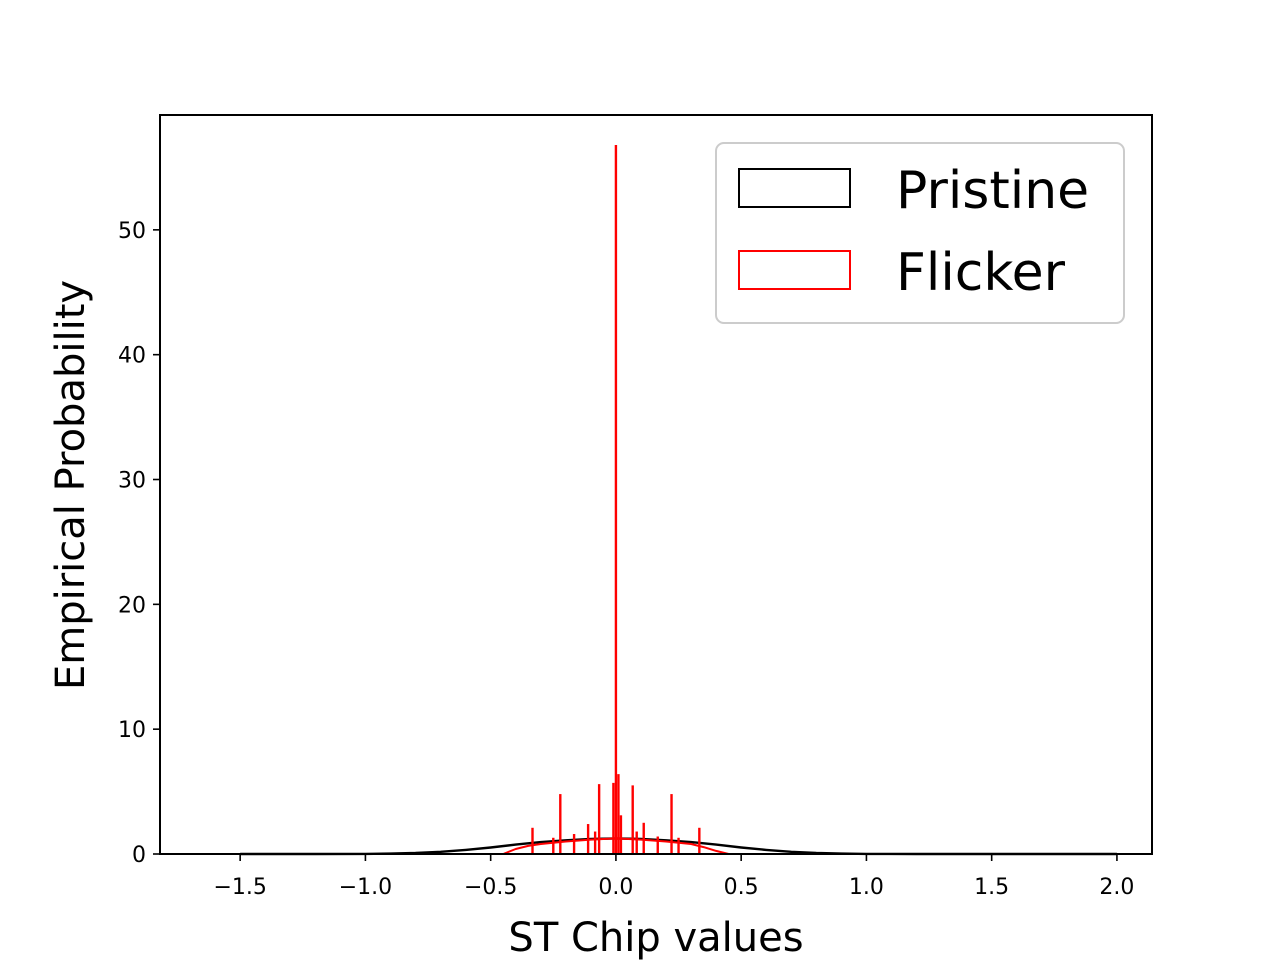  What do you see at coordinates (992, 191) in the screenshot?
I see `legend-label-pristine: Pristine` at bounding box center [992, 191].